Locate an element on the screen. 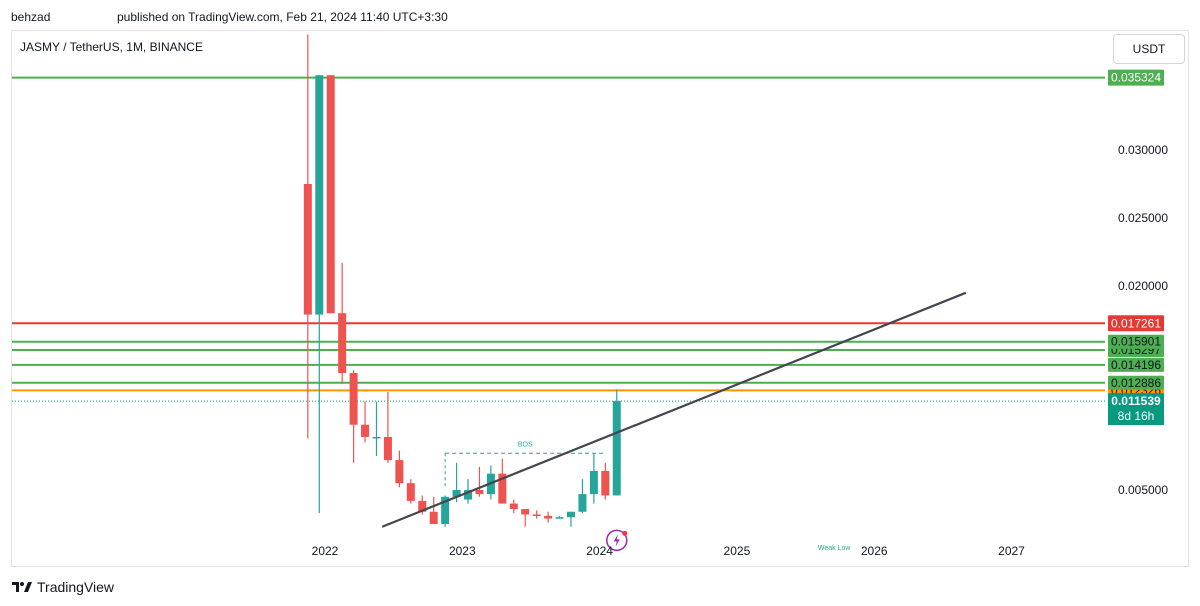 Image resolution: width=1200 pixels, height=606 pixels. y-tick-label: 0.030000 is located at coordinates (1143, 150).